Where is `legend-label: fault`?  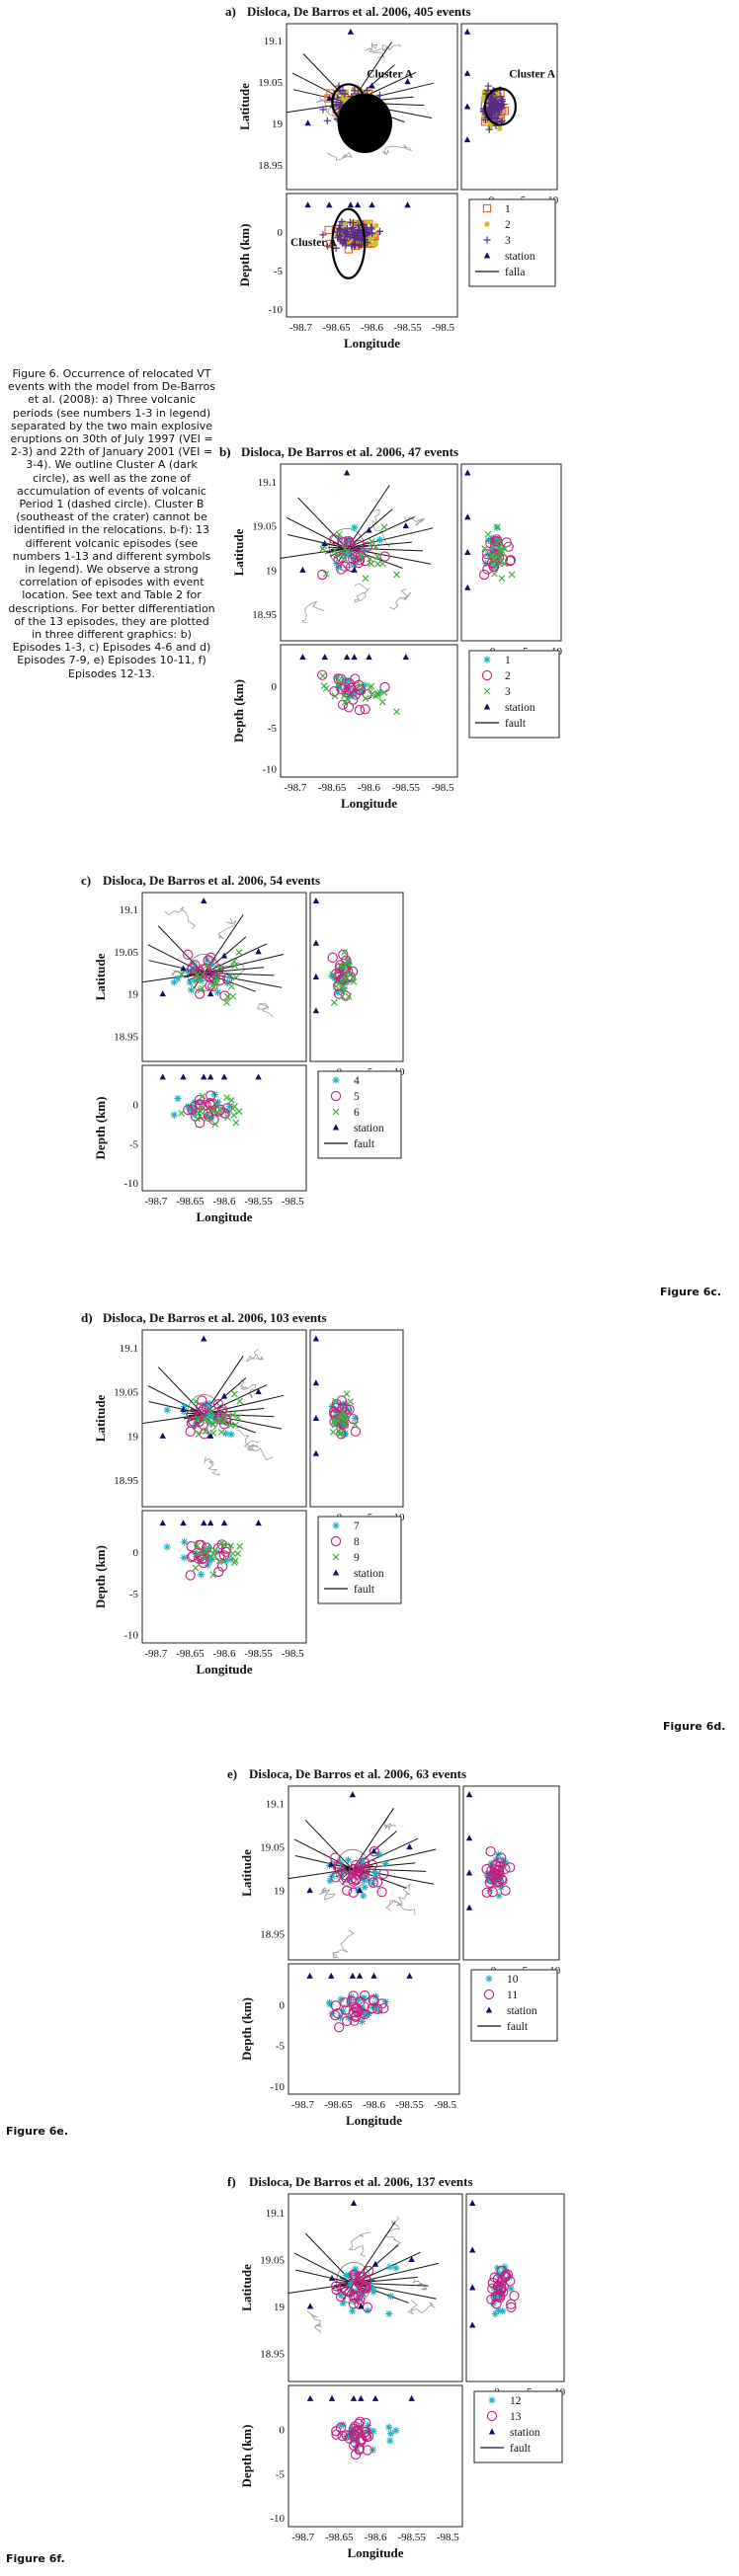 legend-label: fault is located at coordinates (518, 2027).